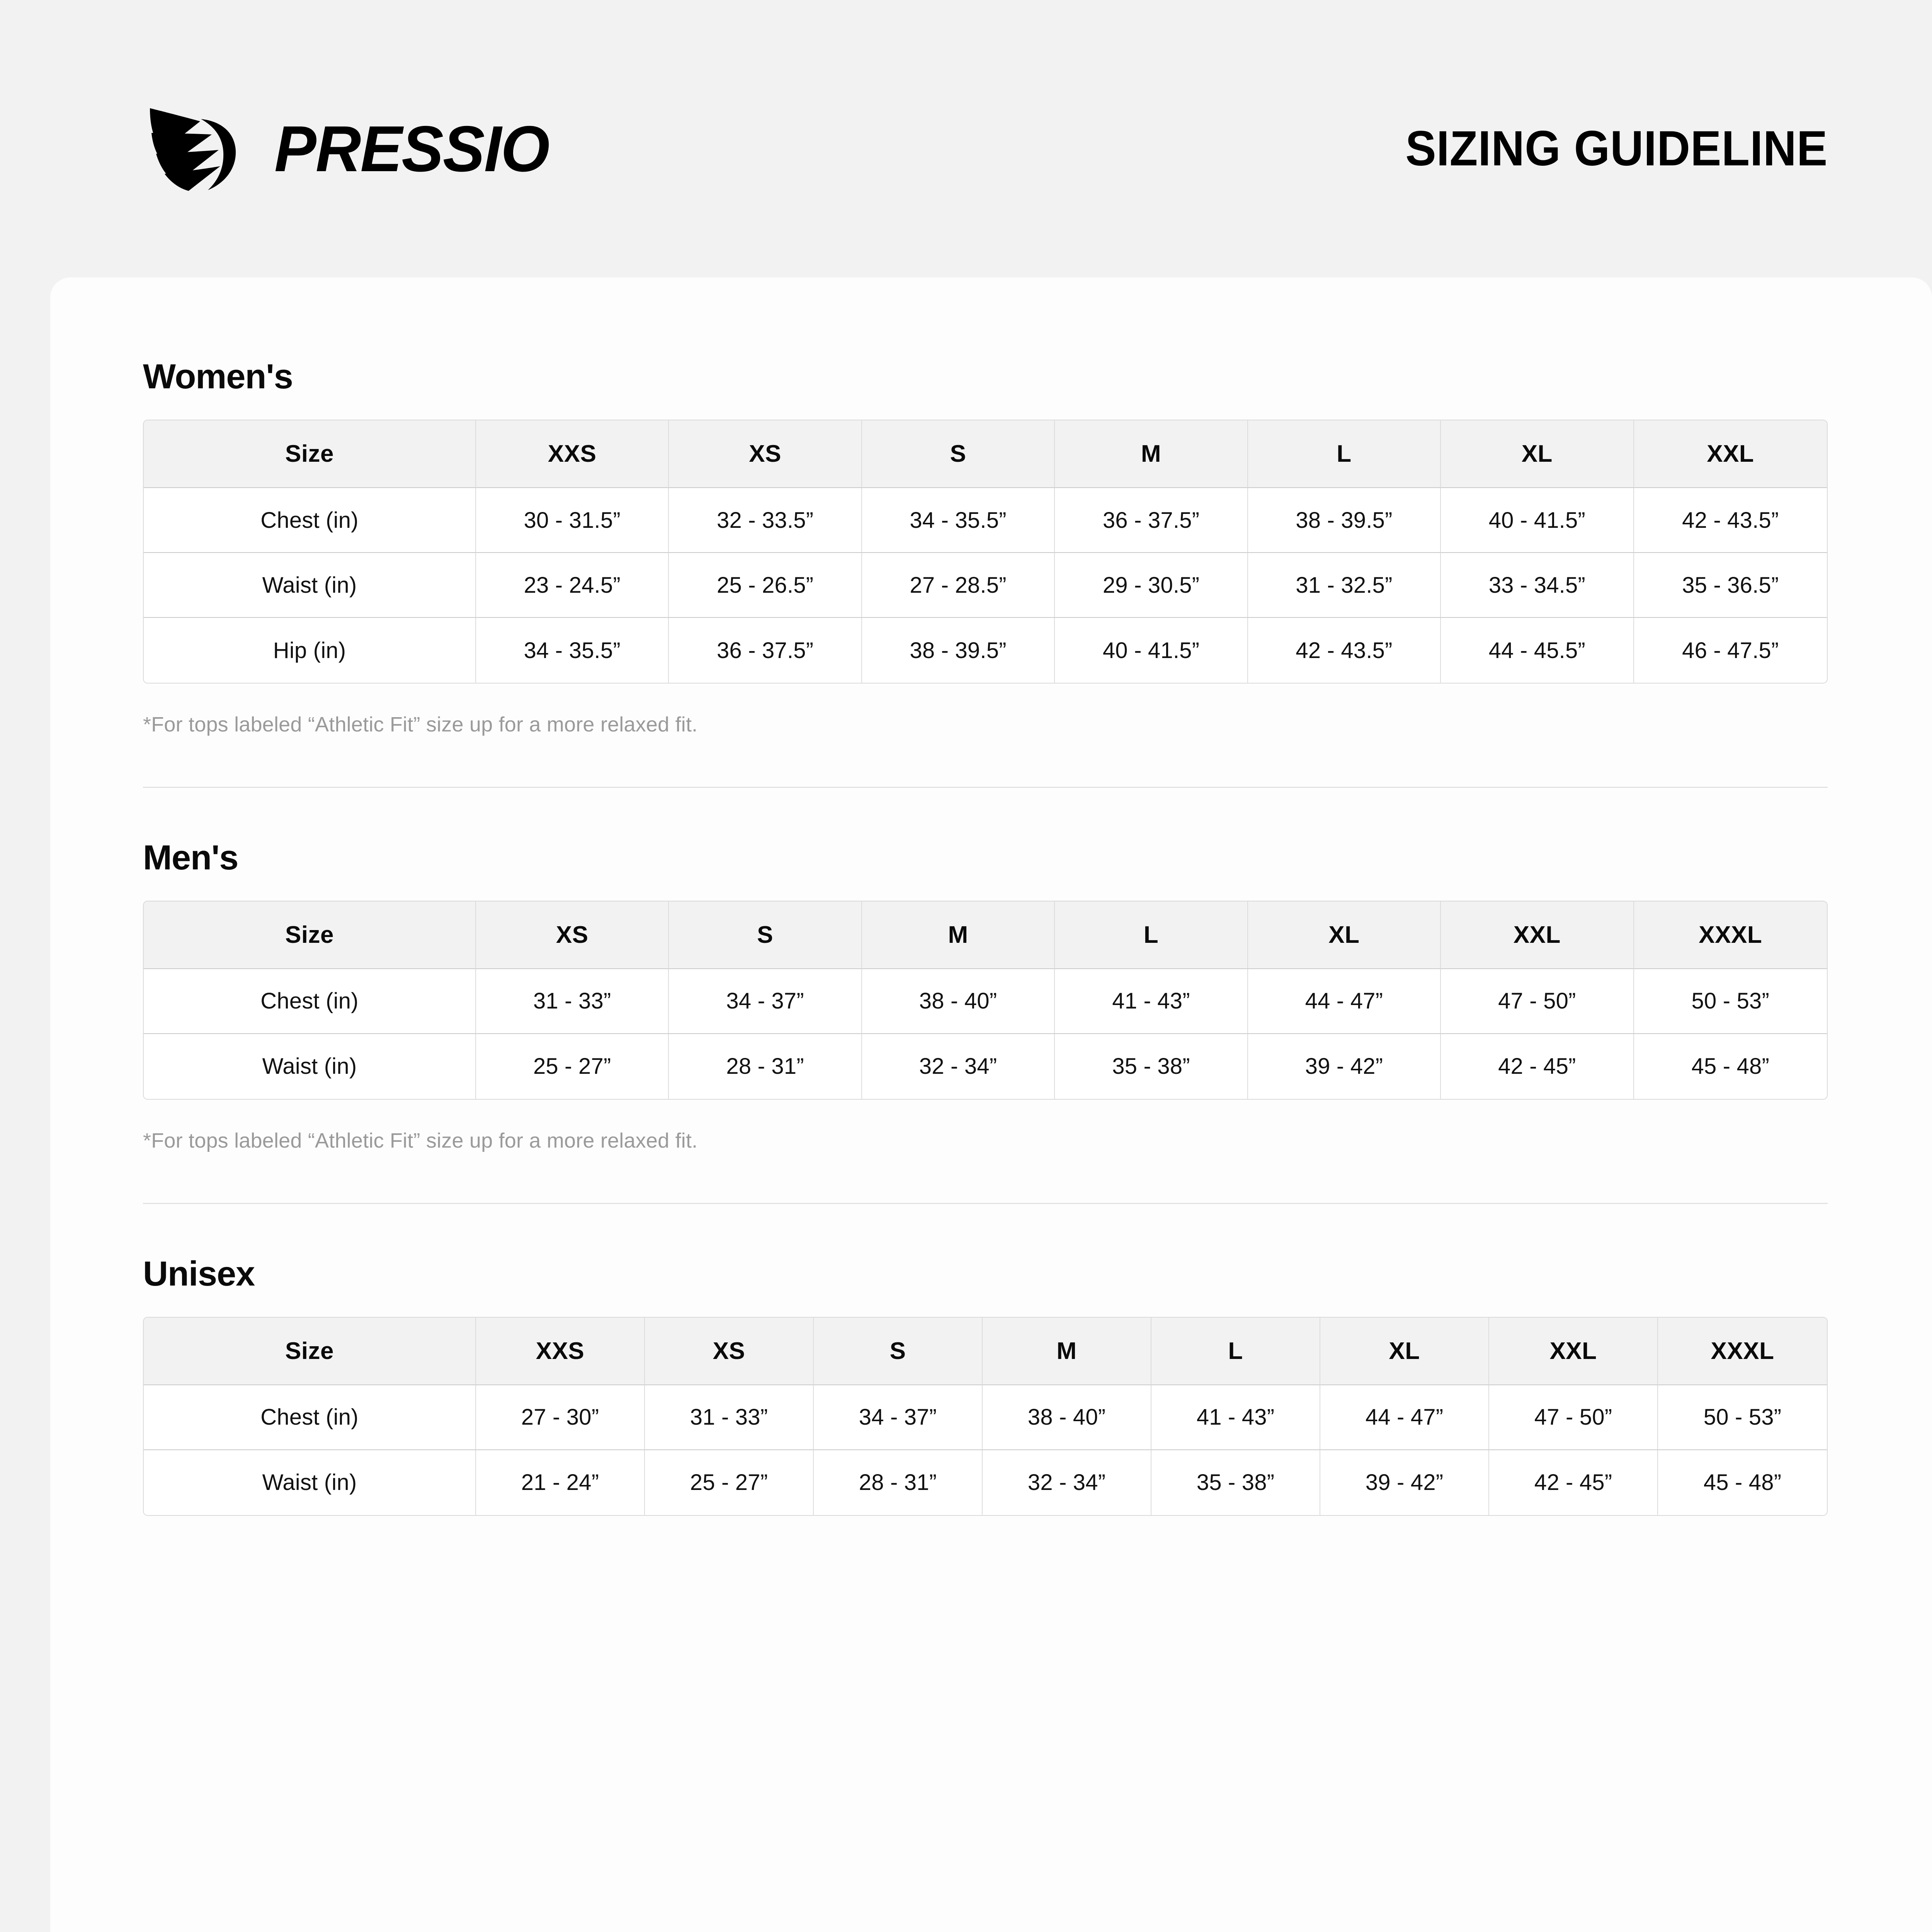  What do you see at coordinates (1345, 585) in the screenshot?
I see `cell: 31 - 32.5”` at bounding box center [1345, 585].